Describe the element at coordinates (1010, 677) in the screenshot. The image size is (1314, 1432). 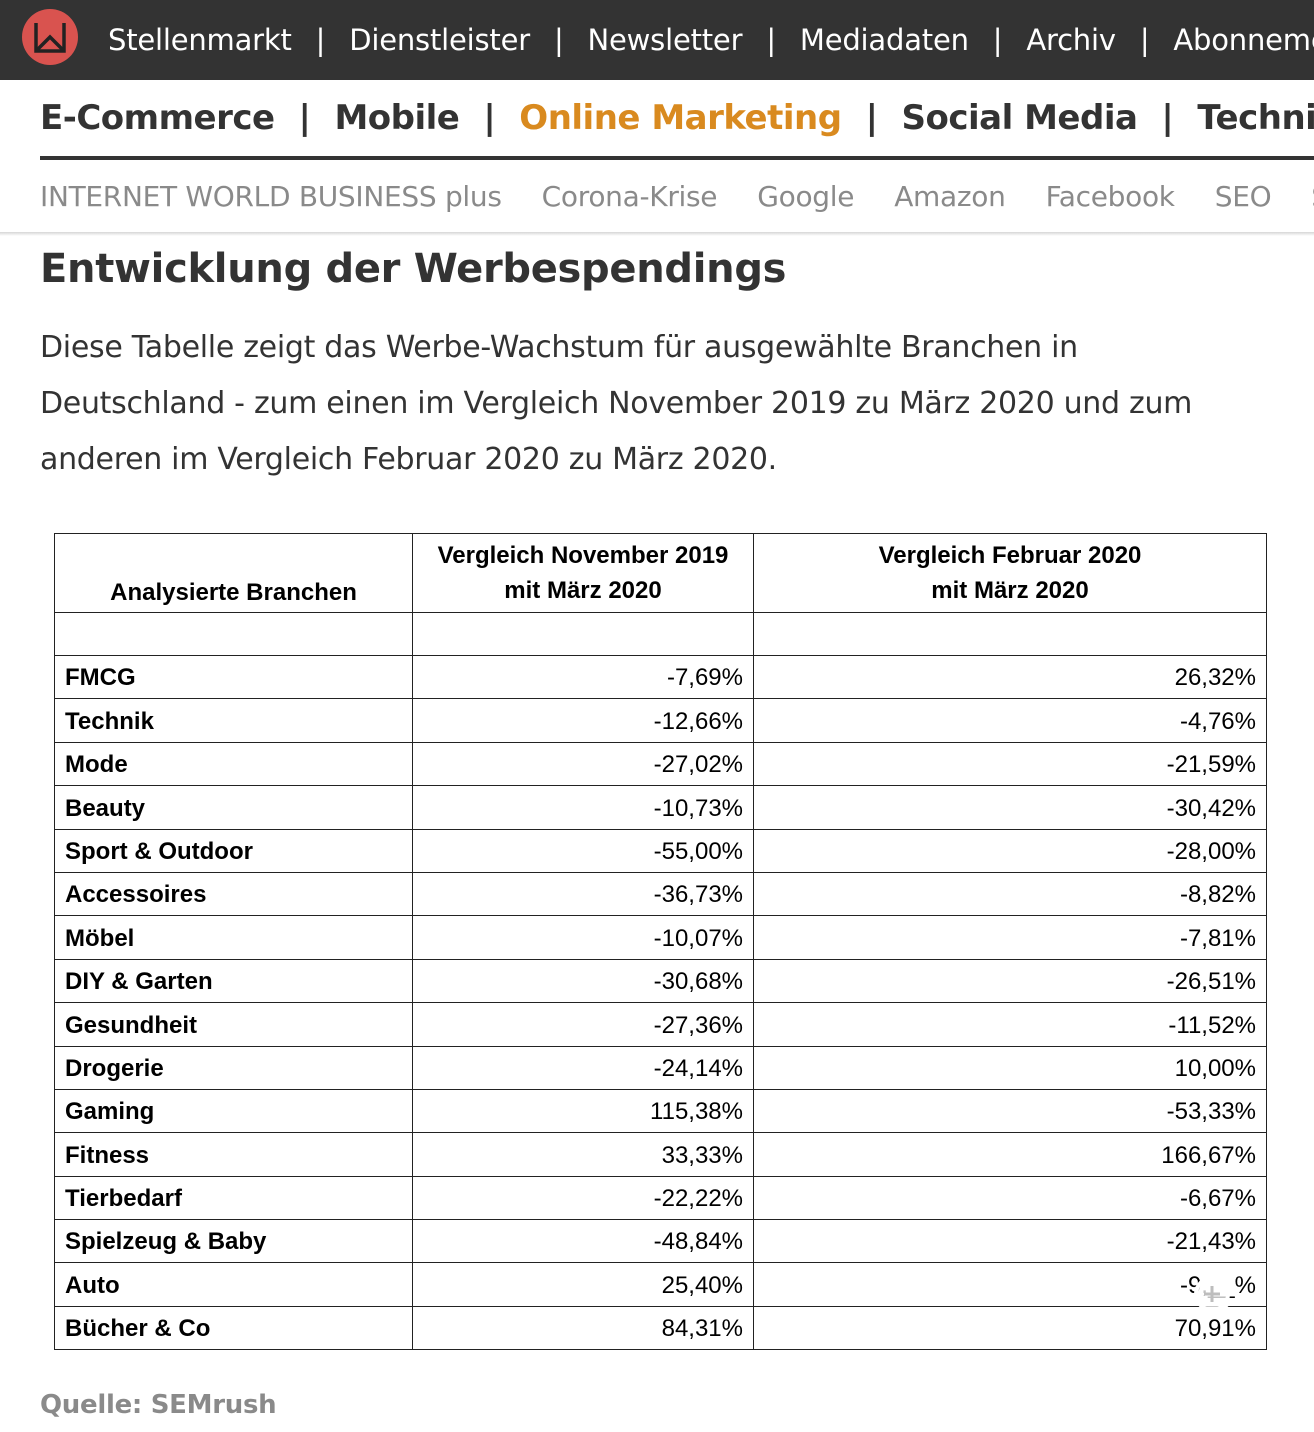
I see `feb-value-cell: 26,32%` at that location.